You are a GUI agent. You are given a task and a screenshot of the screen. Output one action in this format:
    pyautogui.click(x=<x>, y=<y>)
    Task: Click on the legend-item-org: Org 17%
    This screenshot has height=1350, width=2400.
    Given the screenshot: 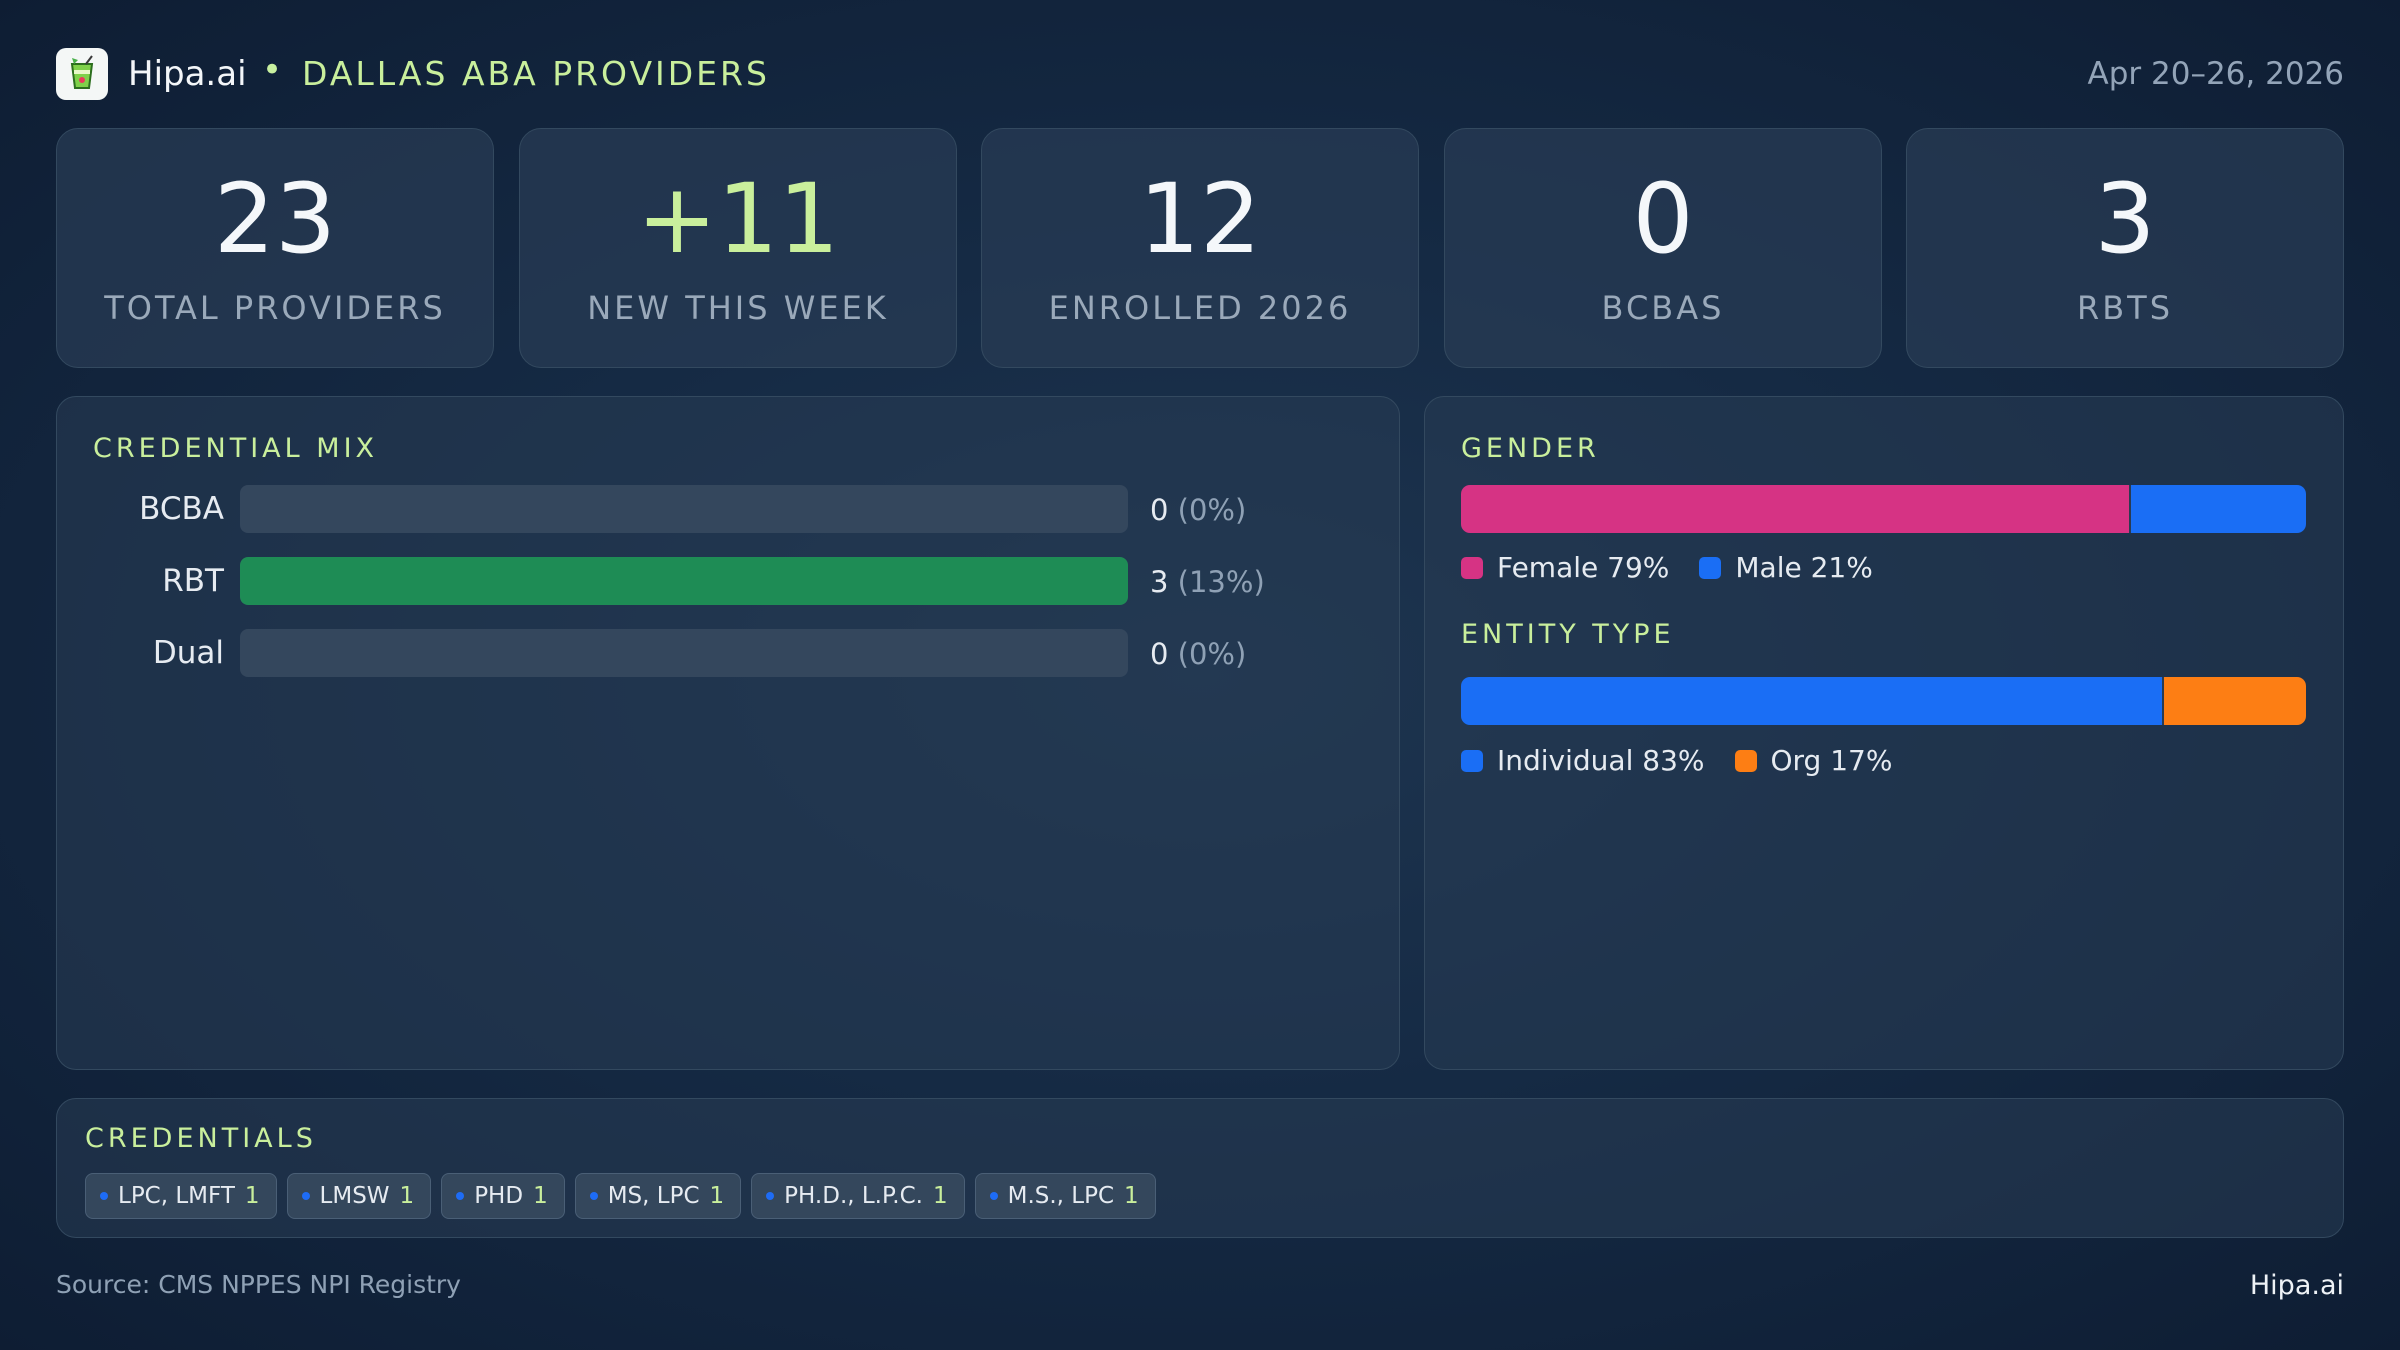 What is the action you would take?
    pyautogui.click(x=1813, y=760)
    